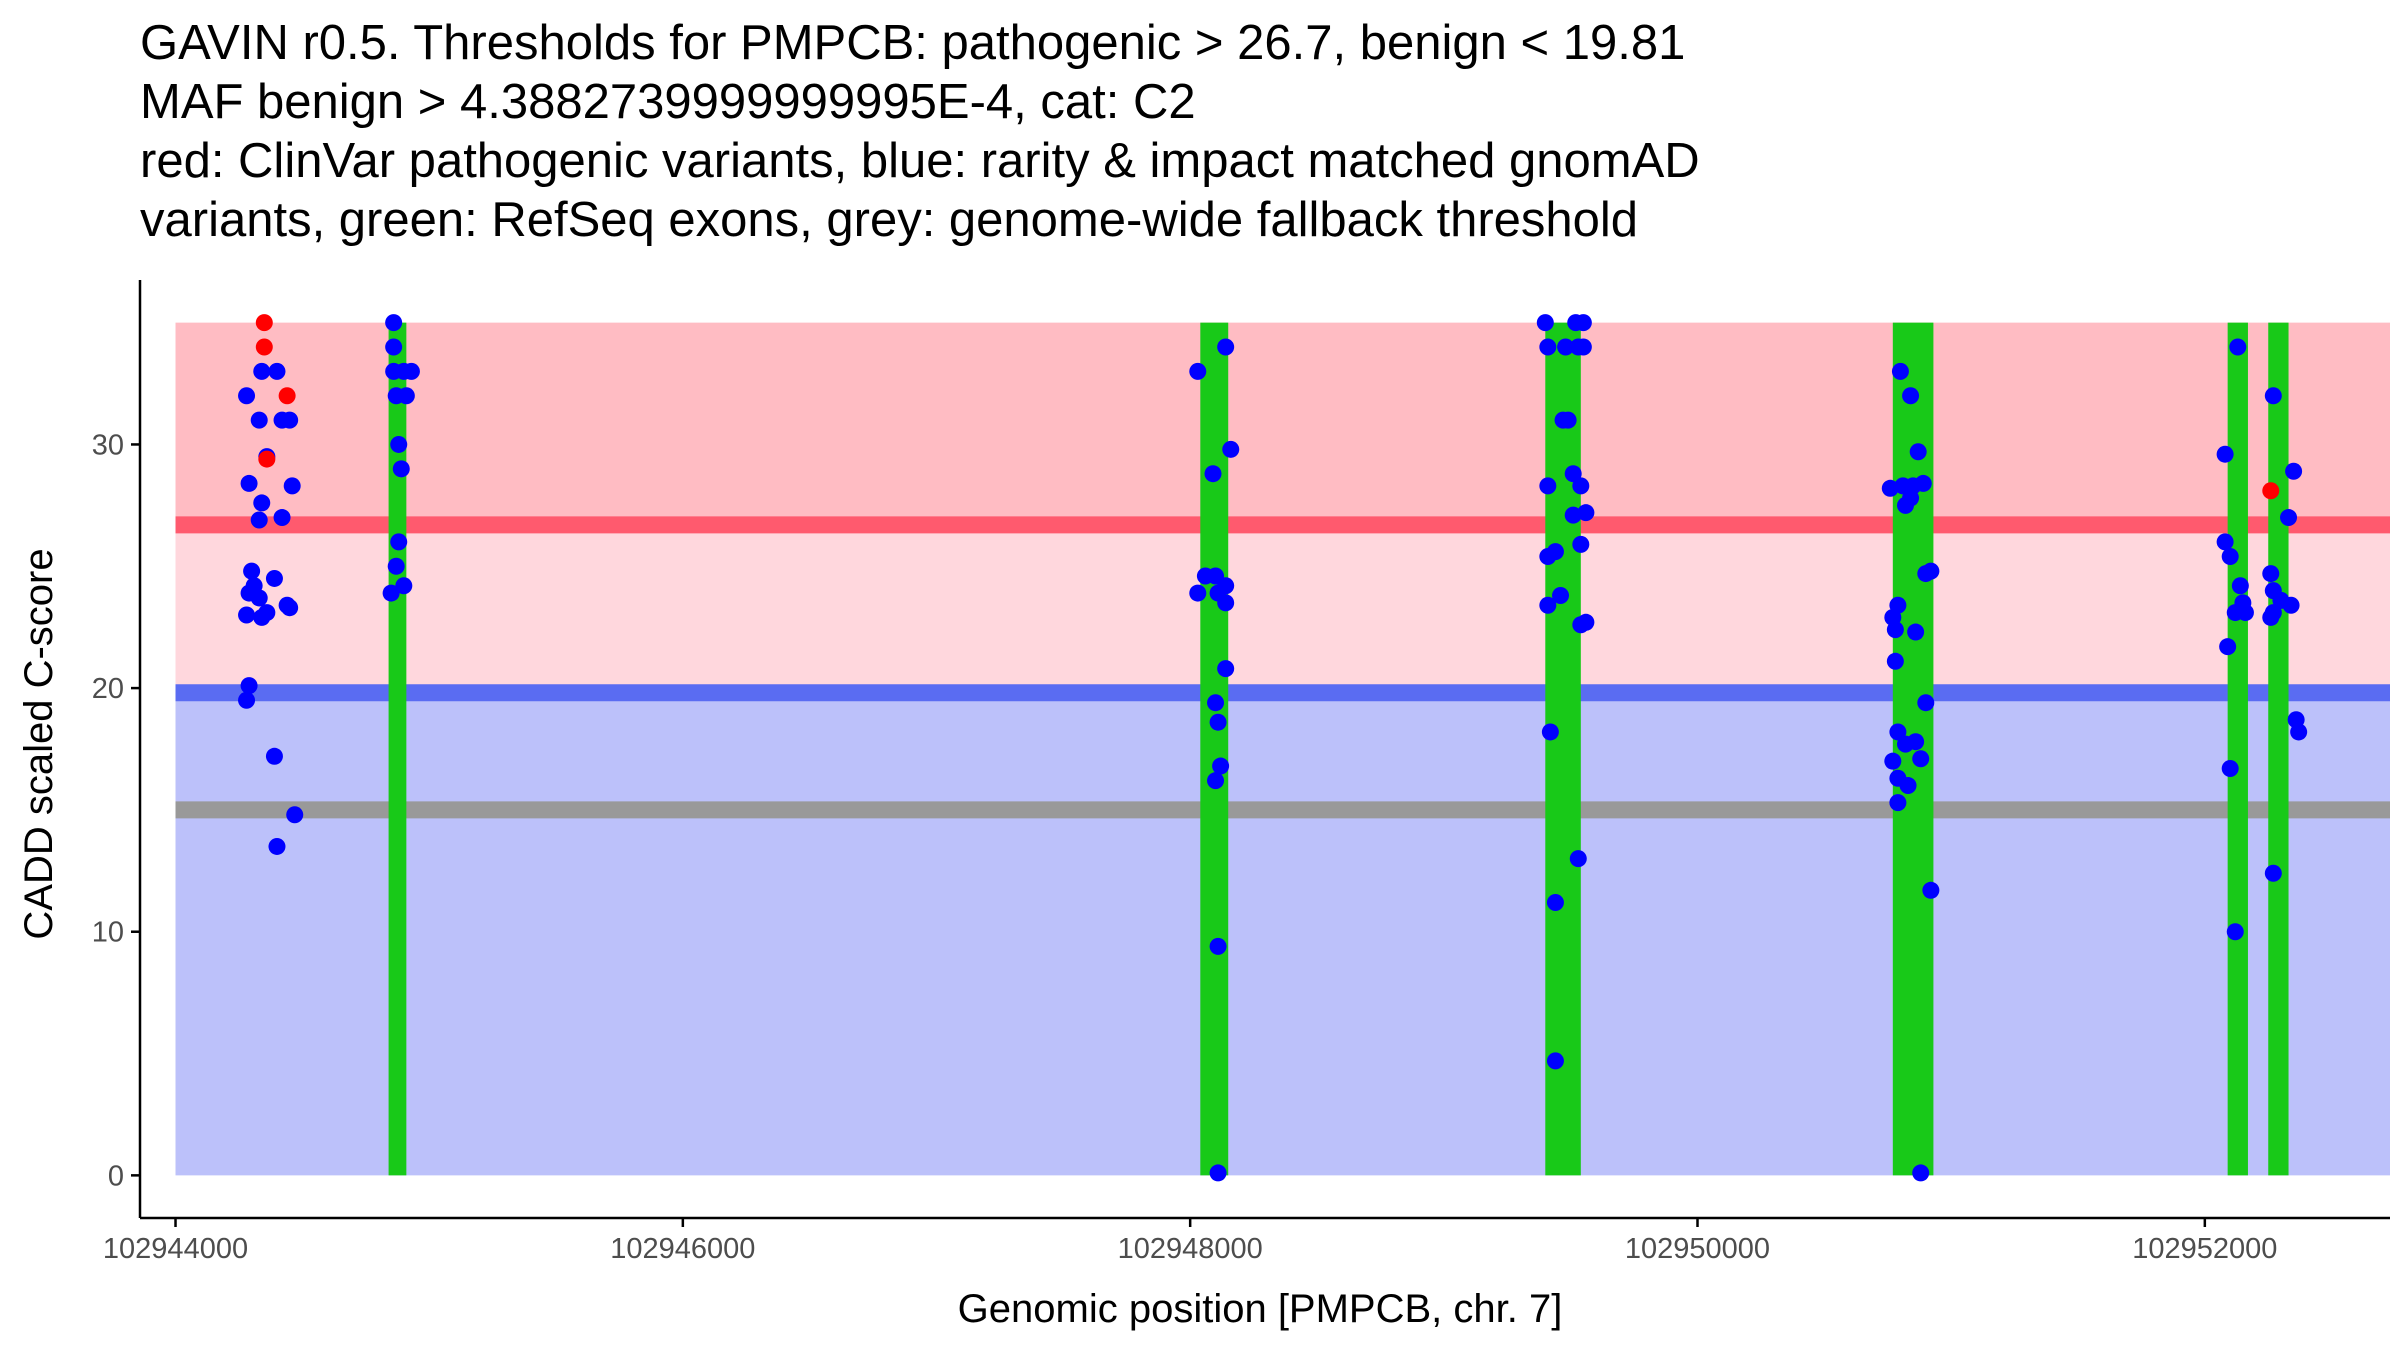 This screenshot has height=1350, width=2400. Describe the element at coordinates (1697, 1249) in the screenshot. I see `x-tick-label: 102950000` at that location.